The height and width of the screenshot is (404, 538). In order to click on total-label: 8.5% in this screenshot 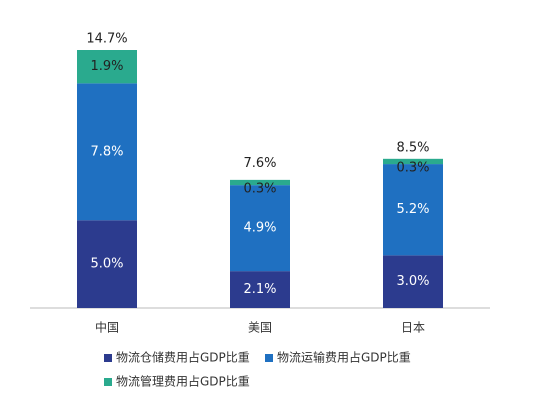, I will do `click(412, 147)`.